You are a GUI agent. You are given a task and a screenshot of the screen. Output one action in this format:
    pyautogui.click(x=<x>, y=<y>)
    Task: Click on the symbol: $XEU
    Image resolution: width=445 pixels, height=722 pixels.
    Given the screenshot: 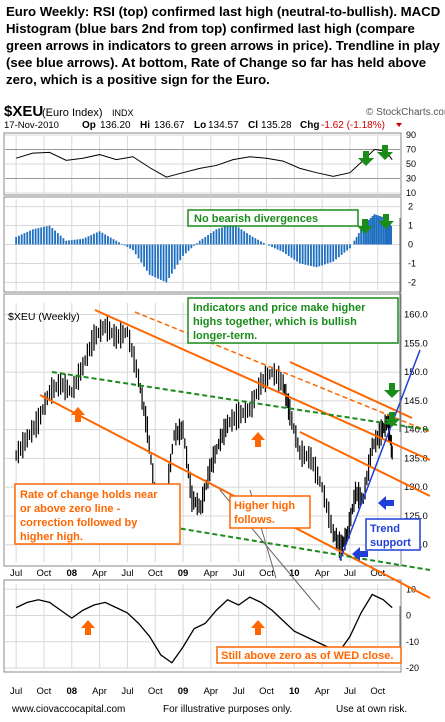 What is the action you would take?
    pyautogui.click(x=23, y=111)
    